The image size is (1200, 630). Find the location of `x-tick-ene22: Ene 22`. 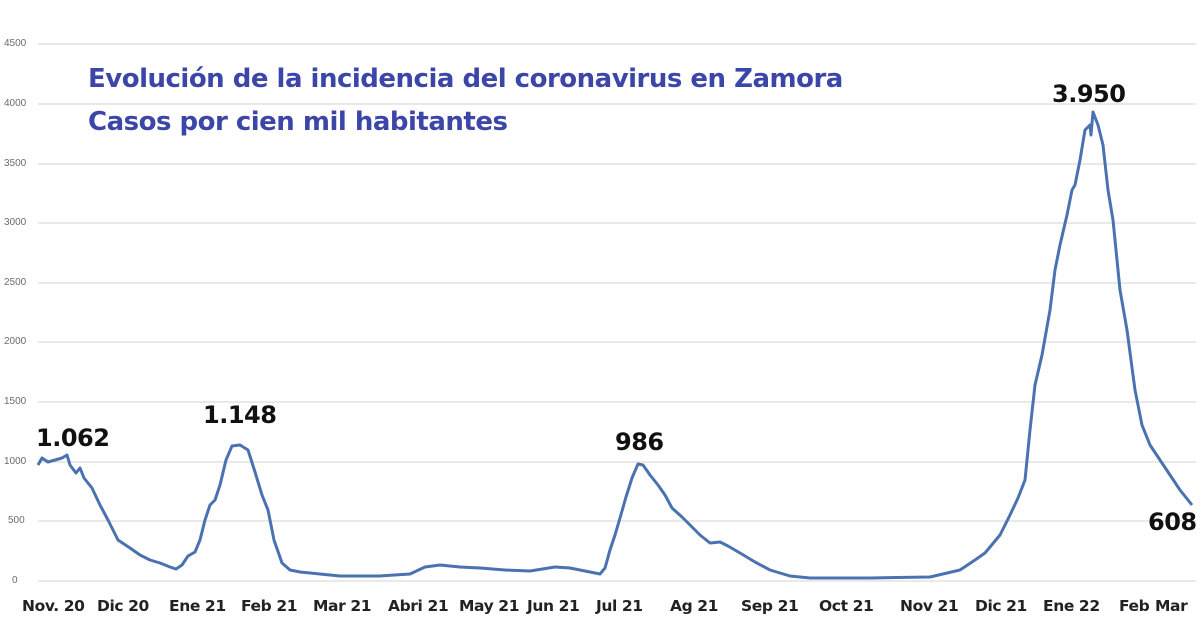

x-tick-ene22: Ene 22 is located at coordinates (1071, 606).